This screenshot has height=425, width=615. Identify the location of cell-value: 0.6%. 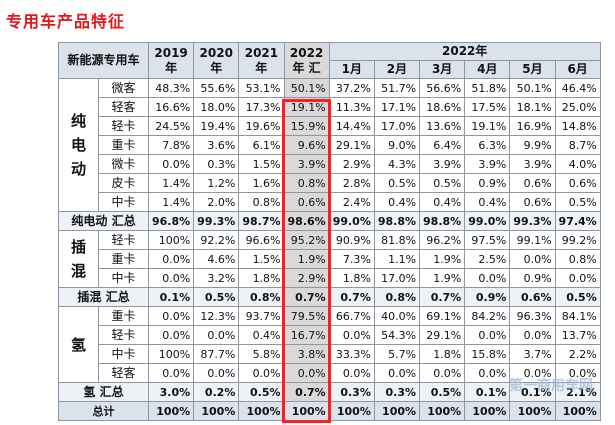
(577, 183).